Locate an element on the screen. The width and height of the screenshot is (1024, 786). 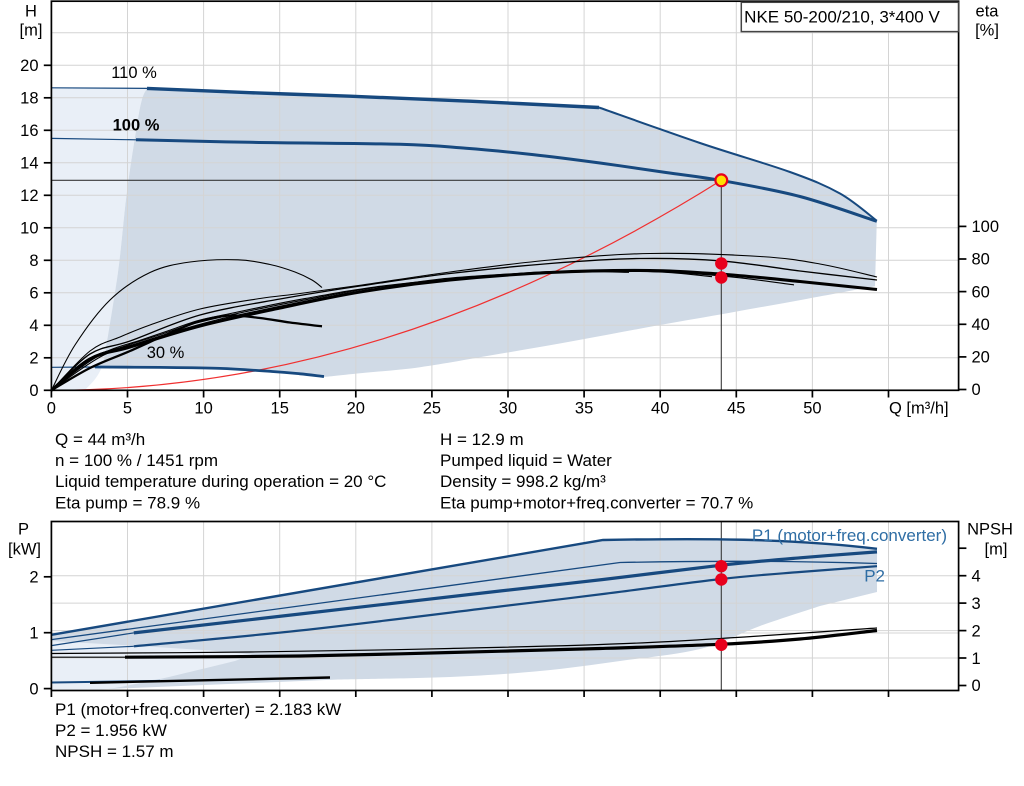
svg-text: 8 is located at coordinates (33, 261).